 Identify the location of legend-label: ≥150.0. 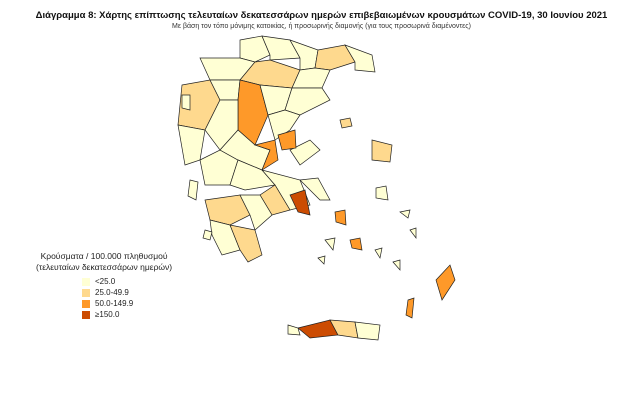
(107, 314).